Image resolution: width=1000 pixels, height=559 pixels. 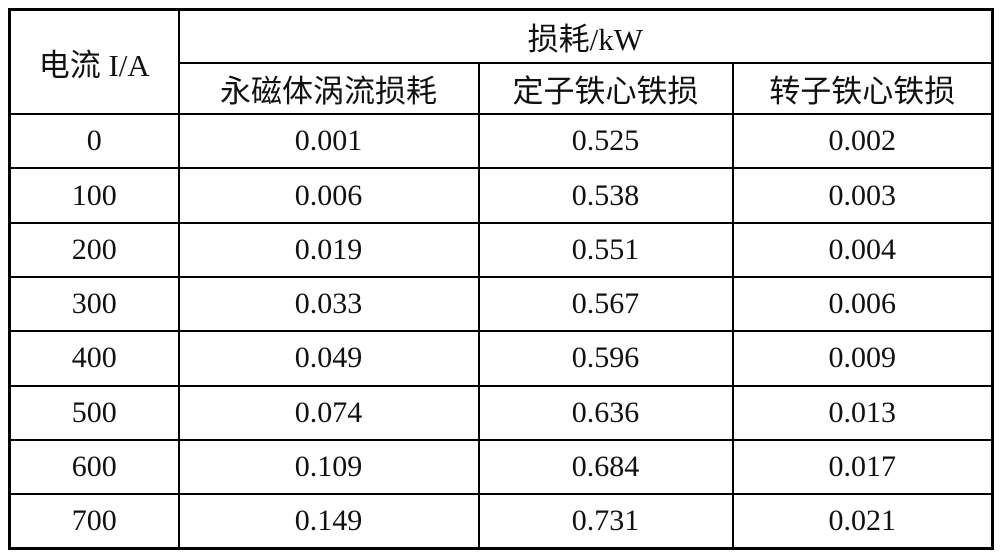 What do you see at coordinates (862, 467) in the screenshot?
I see `cell-rotor-loss: 0.017` at bounding box center [862, 467].